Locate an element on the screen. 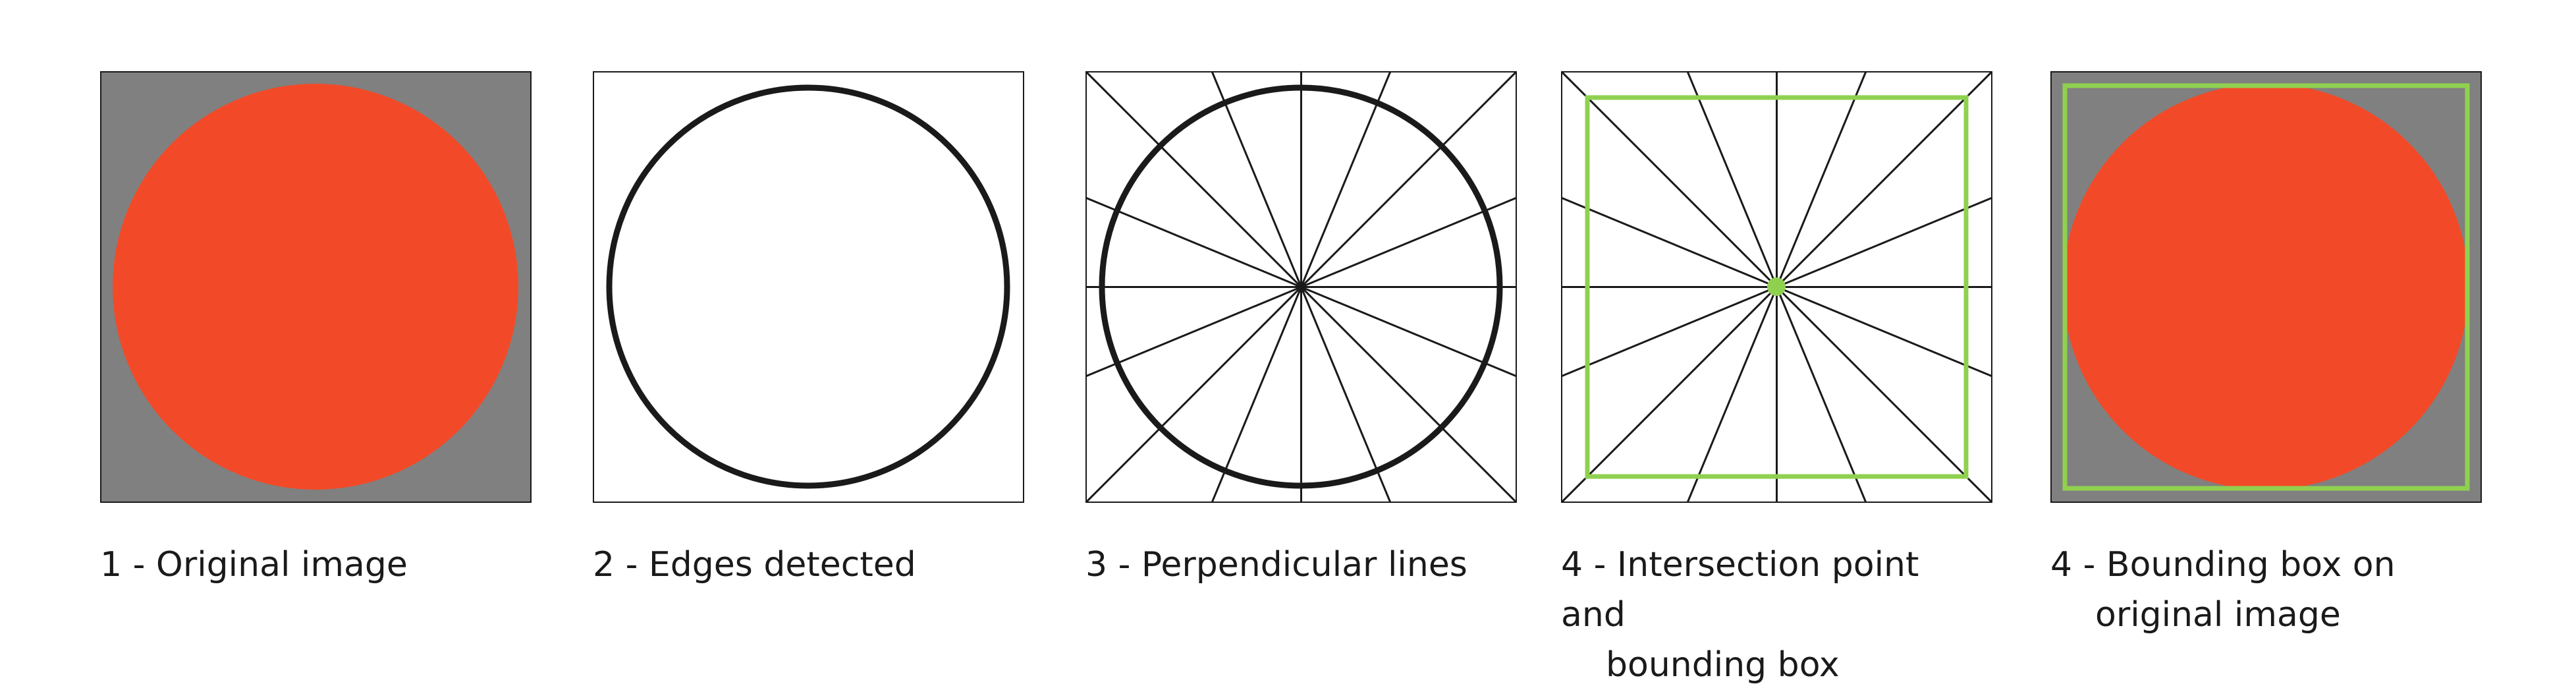 The height and width of the screenshot is (690, 2576). caption-line-1: 4 - Bounding box on is located at coordinates (2223, 565).